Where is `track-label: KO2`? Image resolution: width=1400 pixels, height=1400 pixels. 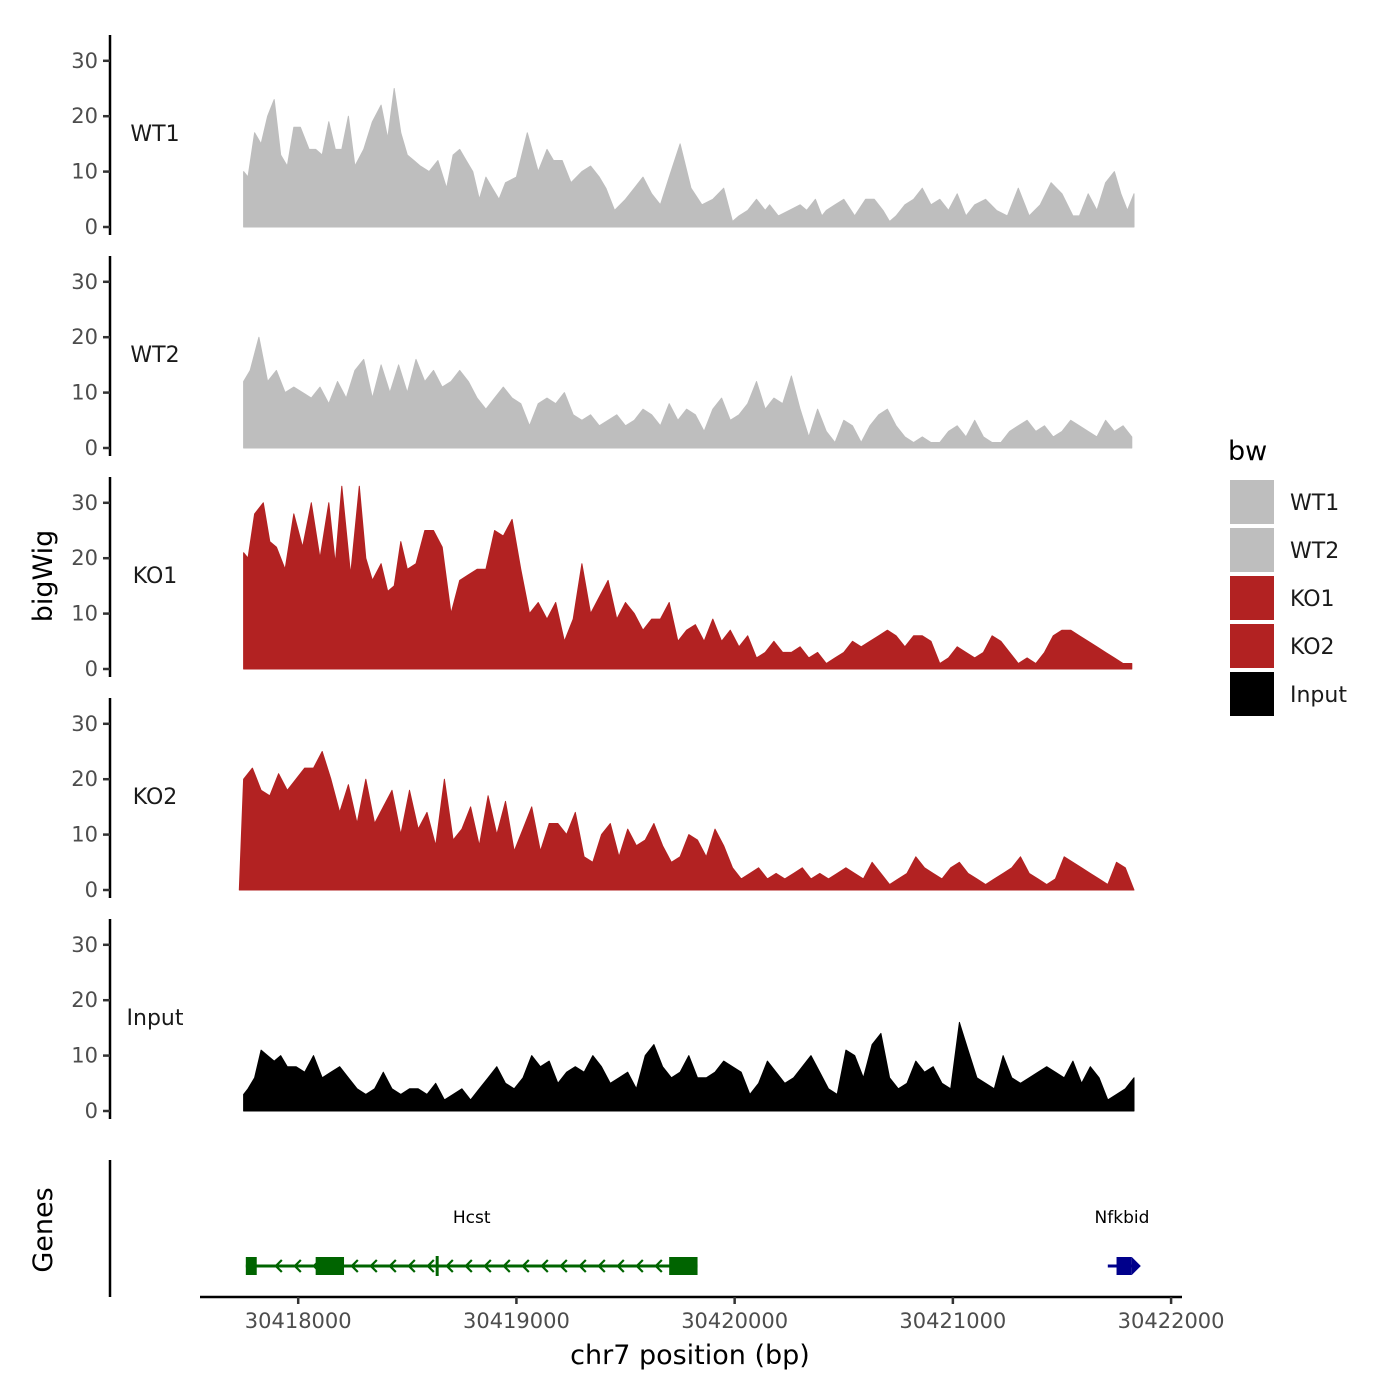
track-label: KO2 is located at coordinates (155, 797).